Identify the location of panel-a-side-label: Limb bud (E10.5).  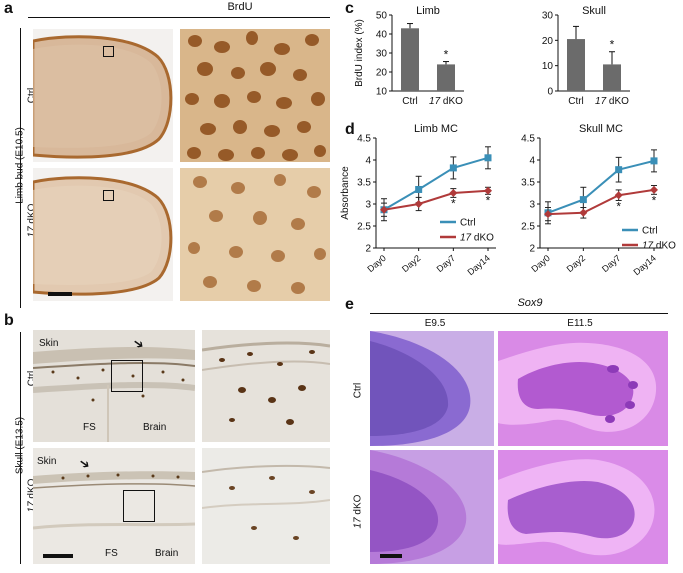
(20, 165).